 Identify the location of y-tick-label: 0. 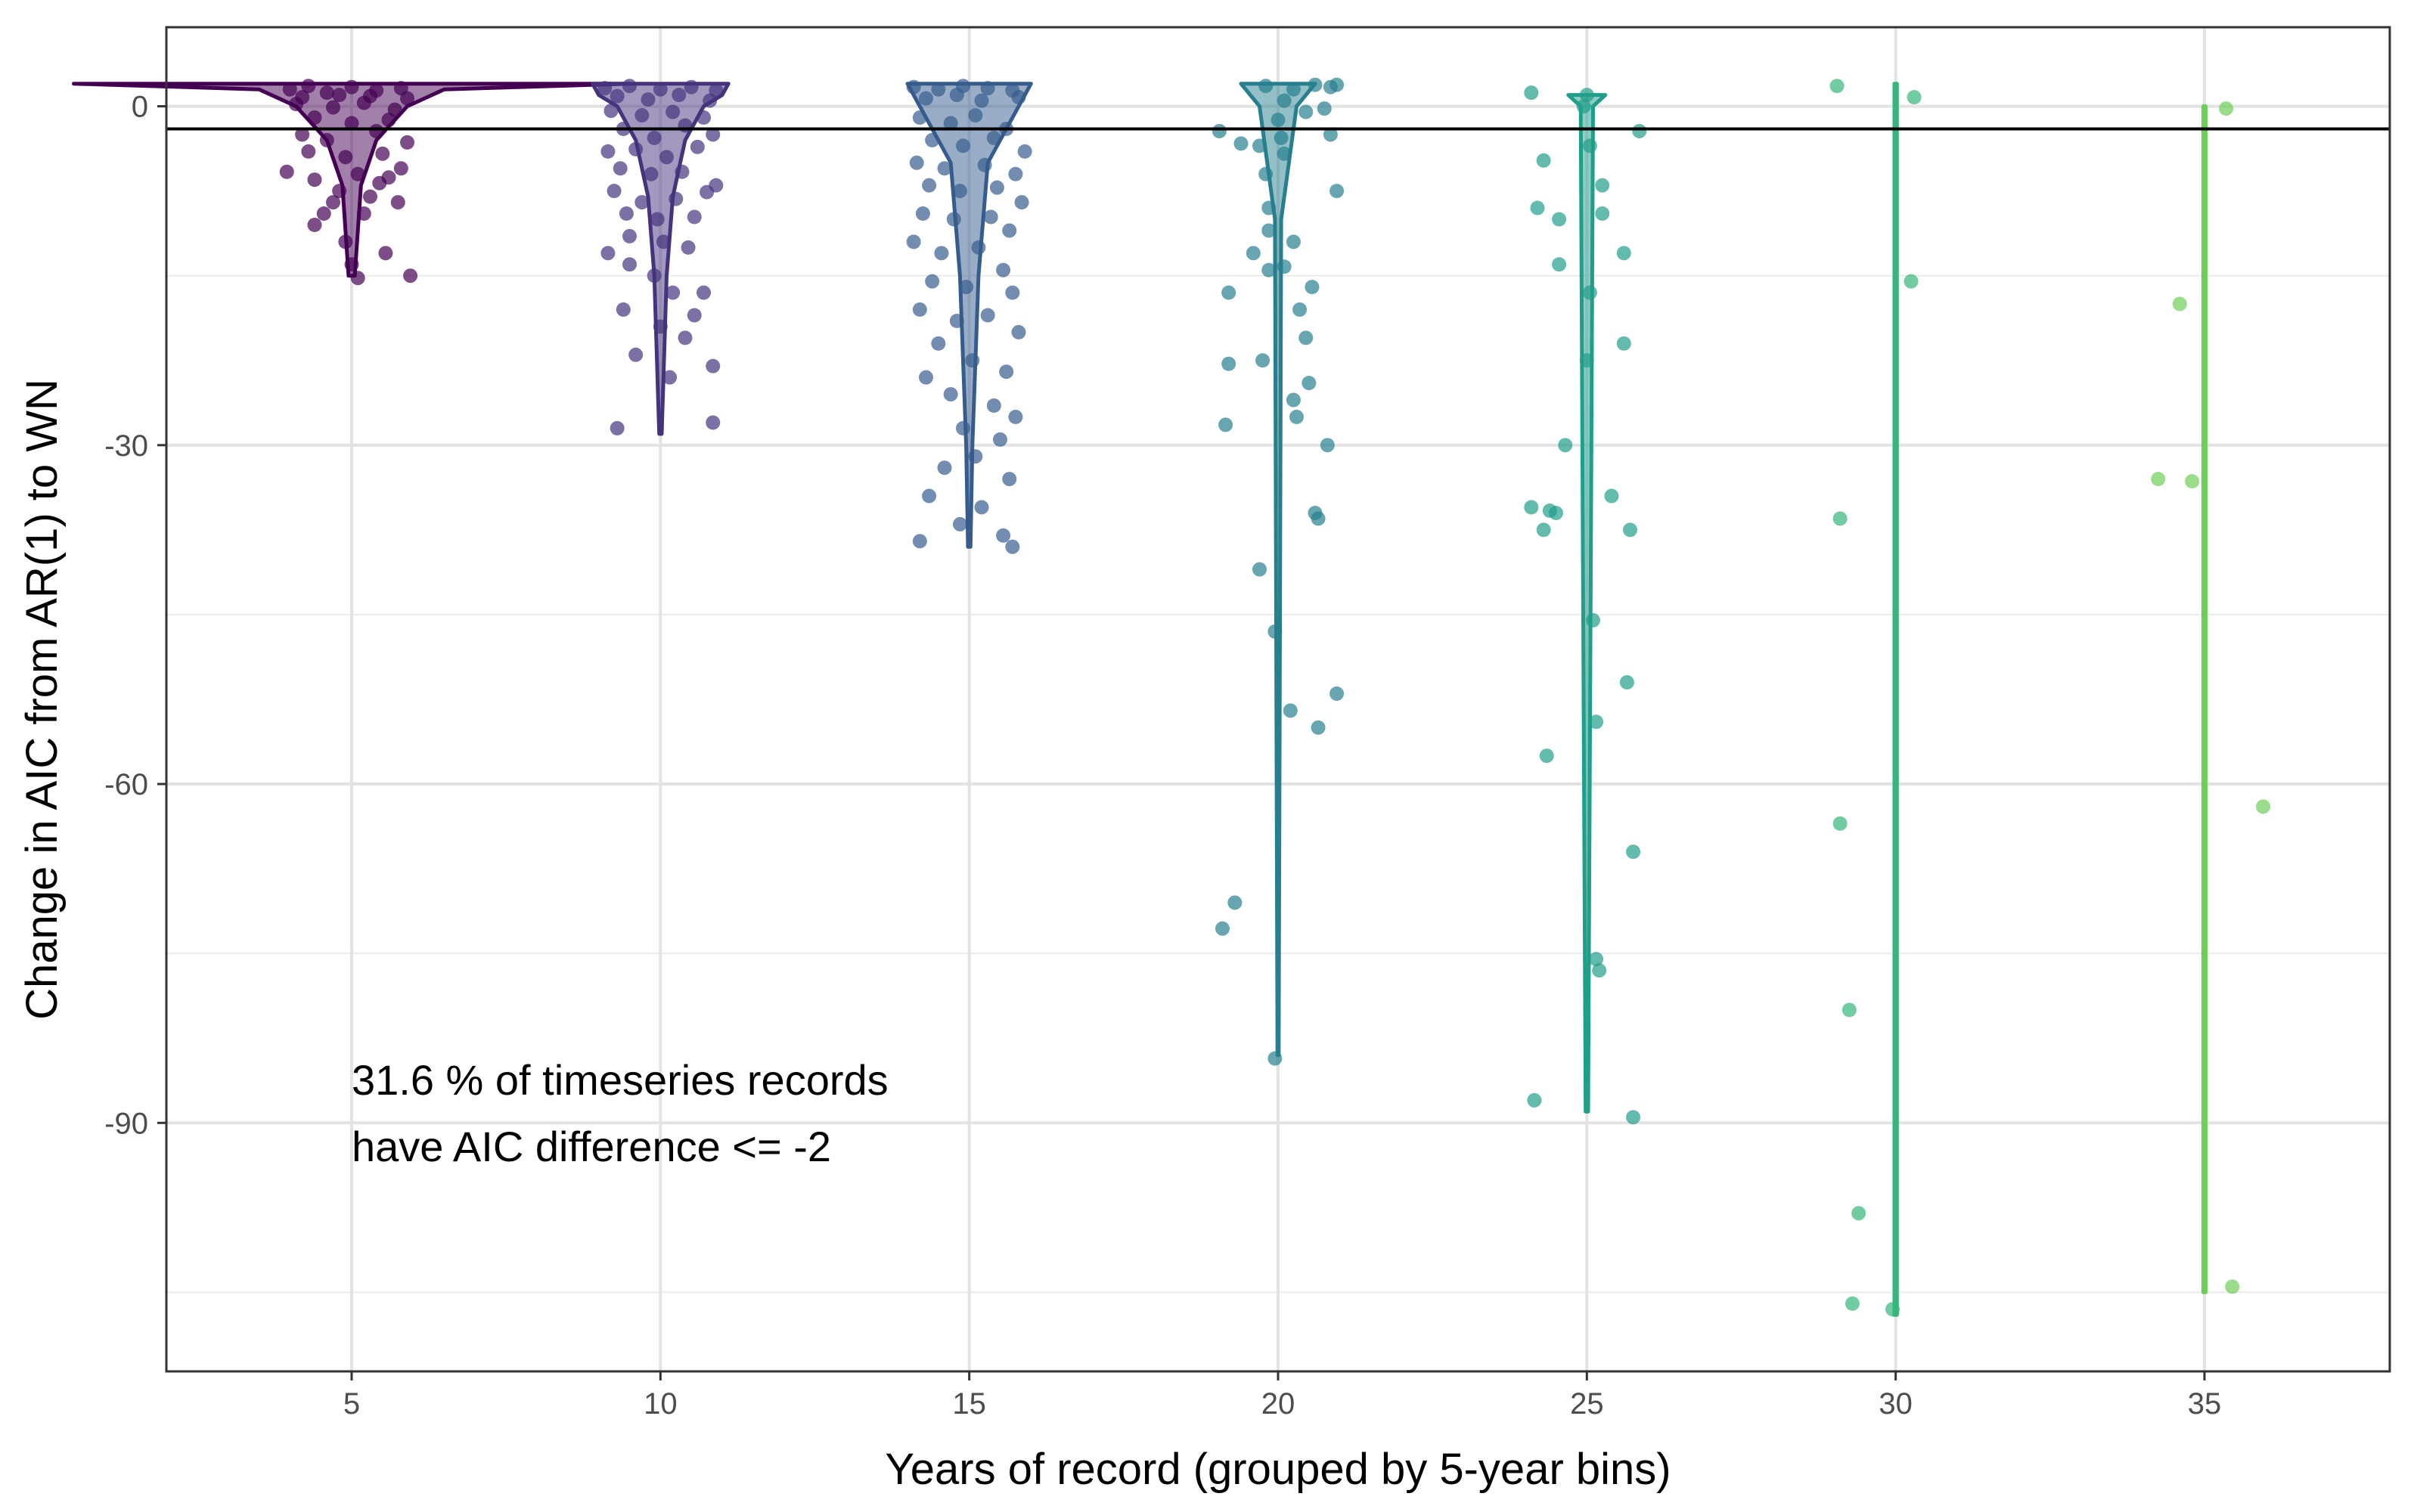
(140, 107).